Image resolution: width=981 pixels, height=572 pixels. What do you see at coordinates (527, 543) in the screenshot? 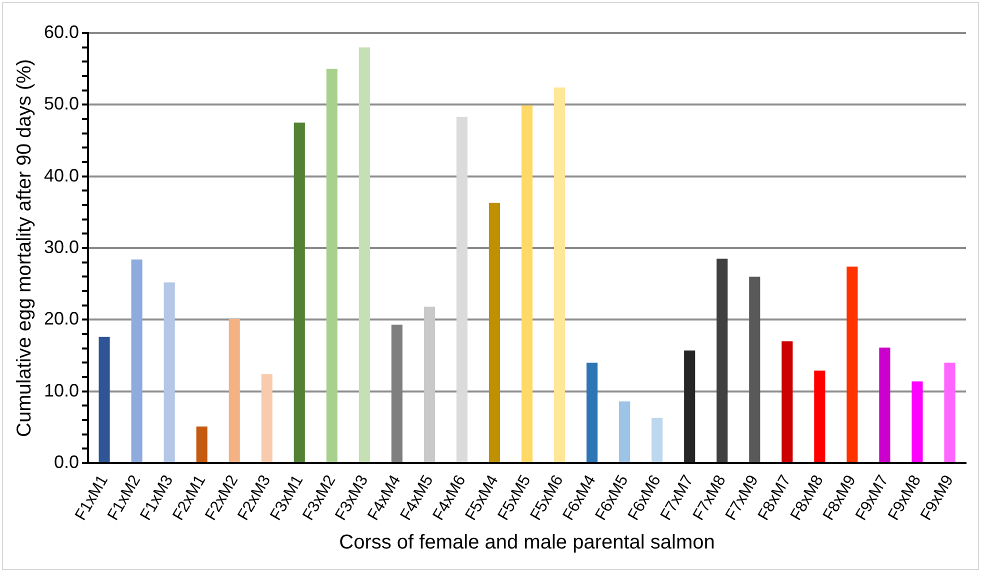
I see `x-axis-title: Corss of female and male parental salmon` at bounding box center [527, 543].